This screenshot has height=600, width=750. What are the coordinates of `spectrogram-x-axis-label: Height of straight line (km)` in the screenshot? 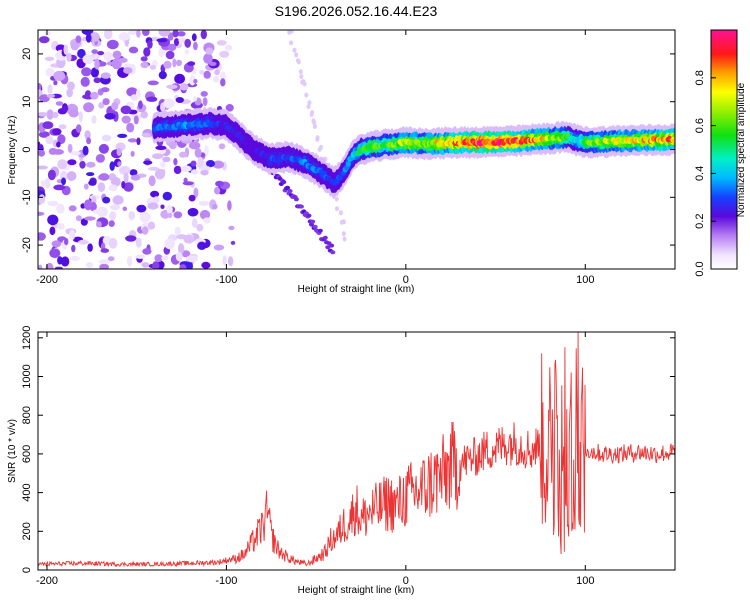 It's located at (356, 289).